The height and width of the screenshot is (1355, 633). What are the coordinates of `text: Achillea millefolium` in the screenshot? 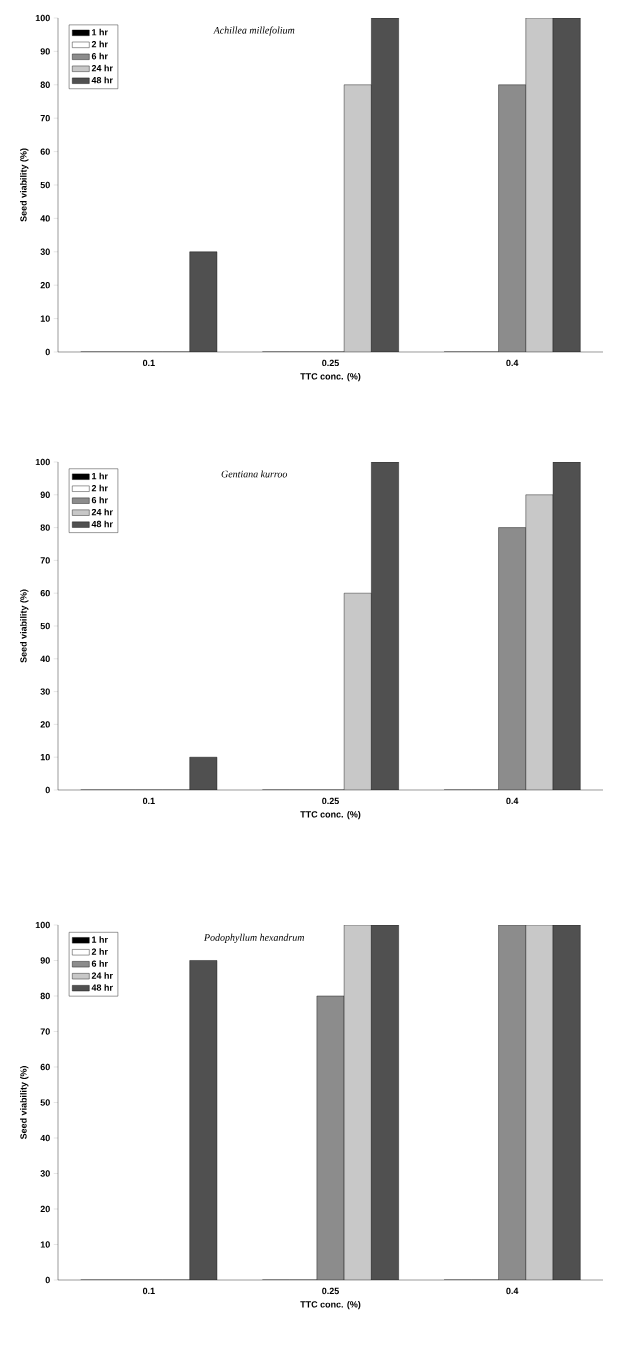 It's located at (254, 31).